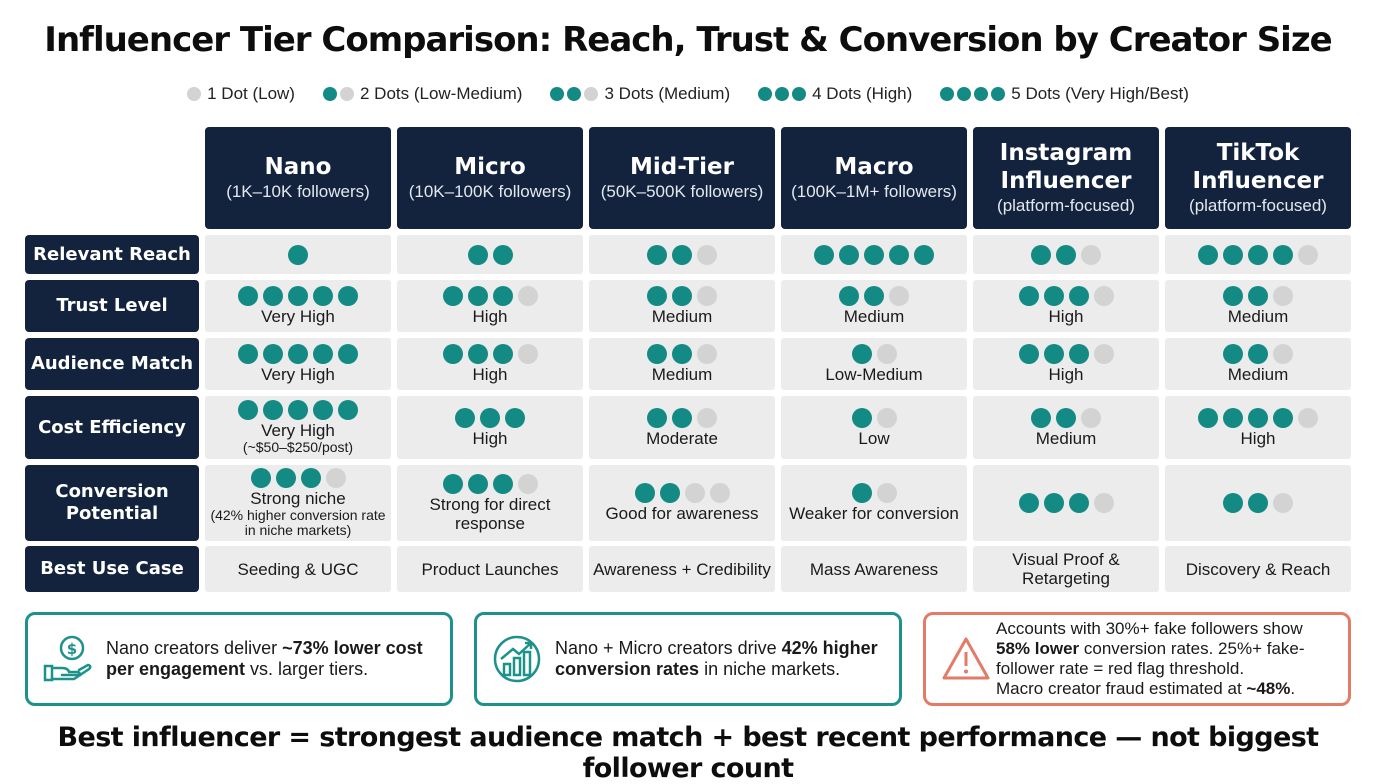  I want to click on legend-label: 2 Dots (Low-Medium), so click(441, 93).